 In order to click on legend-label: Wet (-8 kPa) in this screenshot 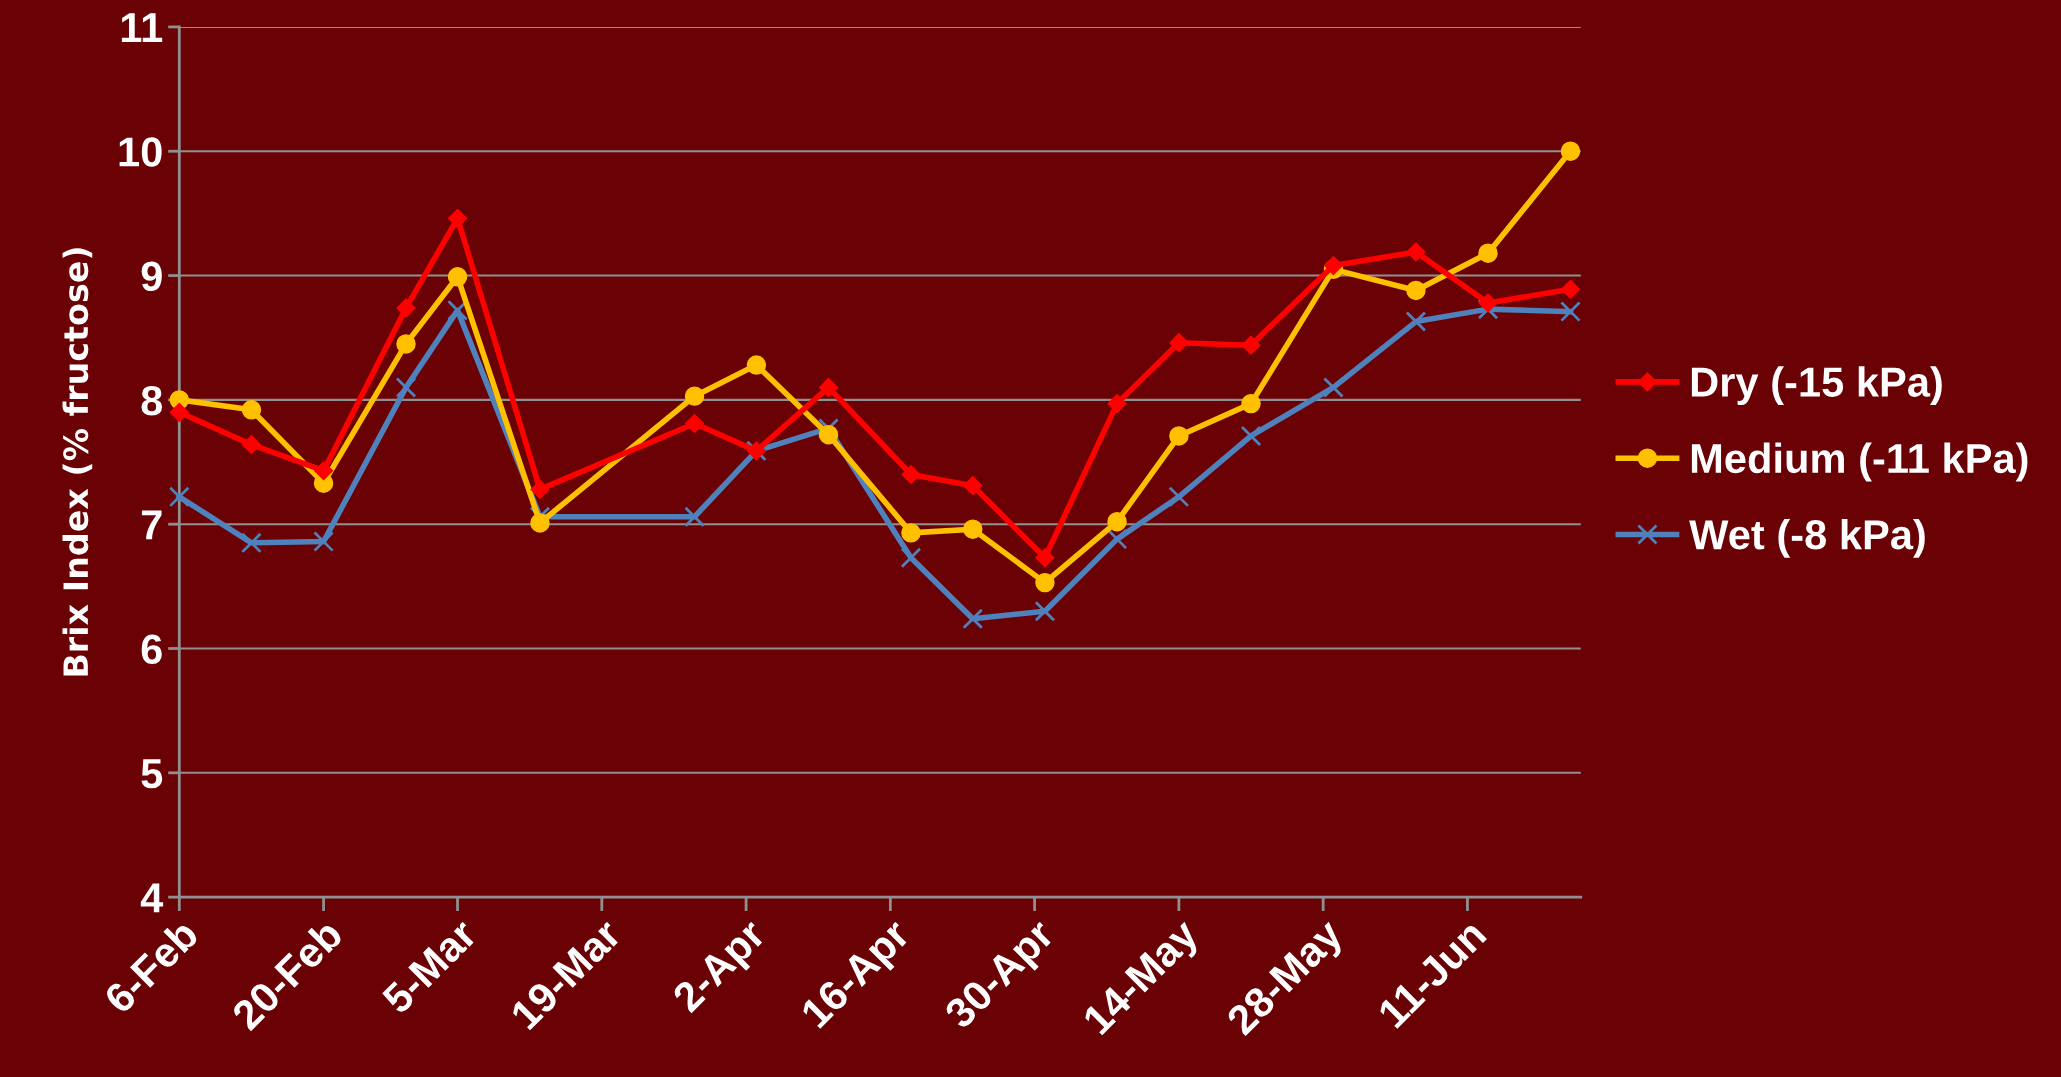, I will do `click(1807, 538)`.